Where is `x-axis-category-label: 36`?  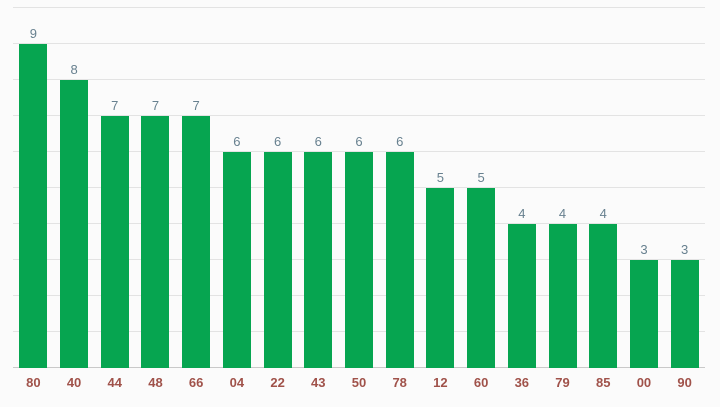 x-axis-category-label: 36 is located at coordinates (522, 382).